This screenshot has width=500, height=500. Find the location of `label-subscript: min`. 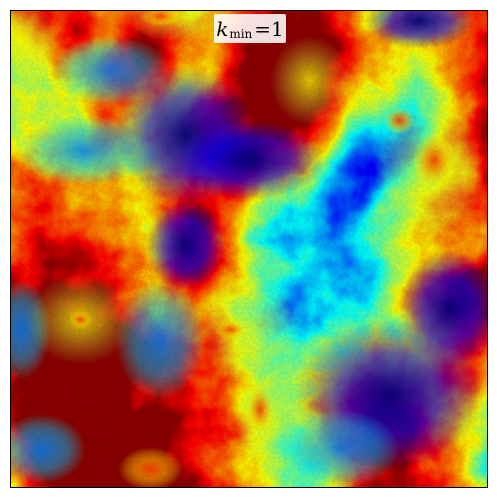

label-subscript: min is located at coordinates (241, 33).